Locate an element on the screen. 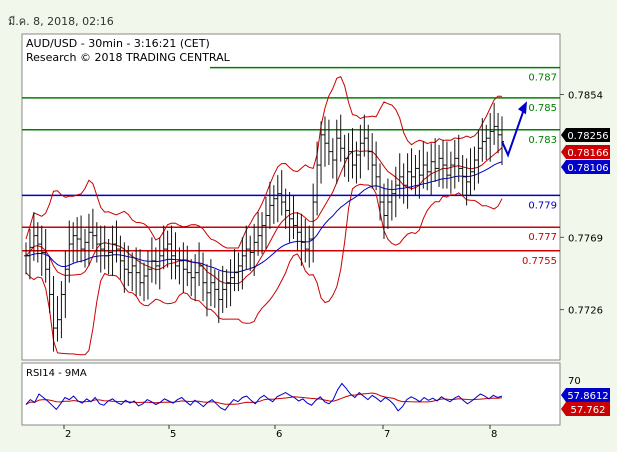 This screenshot has height=452, width=617. timestamp: มี.ค. 8, 2018, 02:16 is located at coordinates (61, 21).